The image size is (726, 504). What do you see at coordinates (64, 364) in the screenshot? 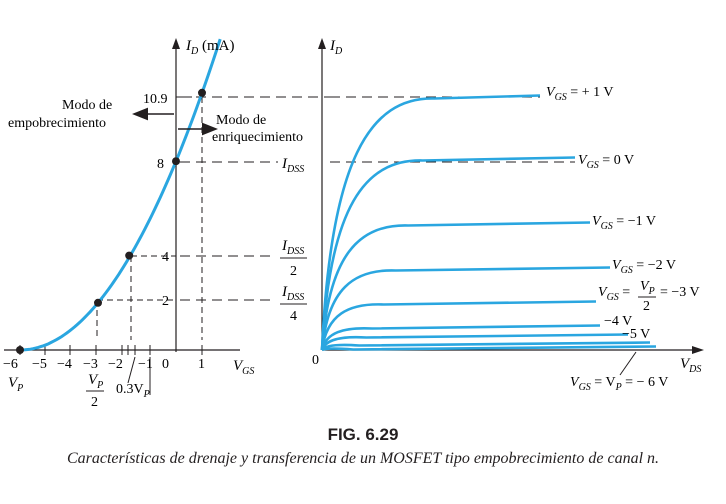
I see `svg-text: −4` at bounding box center [64, 364].